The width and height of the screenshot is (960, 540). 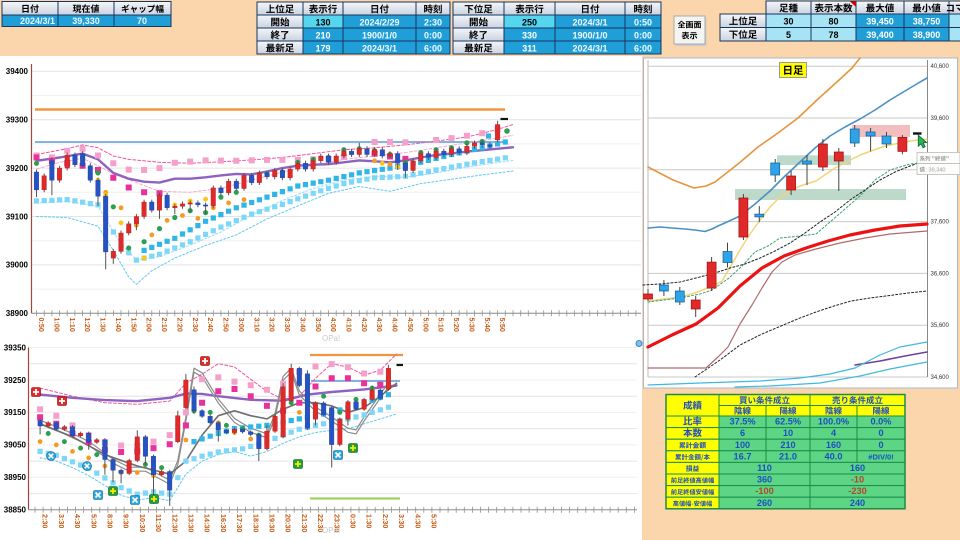 What do you see at coordinates (742, 433) in the screenshot?
I see `svg-text: 6` at bounding box center [742, 433].